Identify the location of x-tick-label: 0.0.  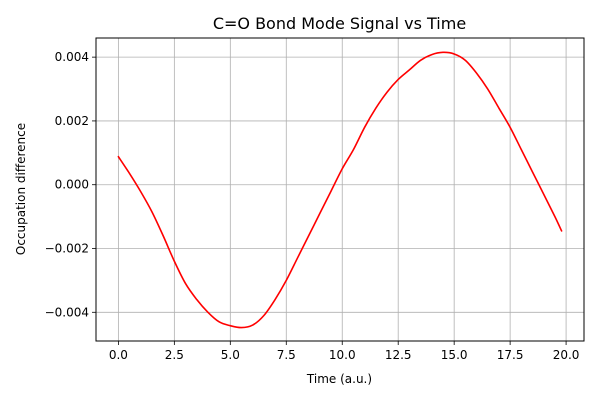
(118, 355).